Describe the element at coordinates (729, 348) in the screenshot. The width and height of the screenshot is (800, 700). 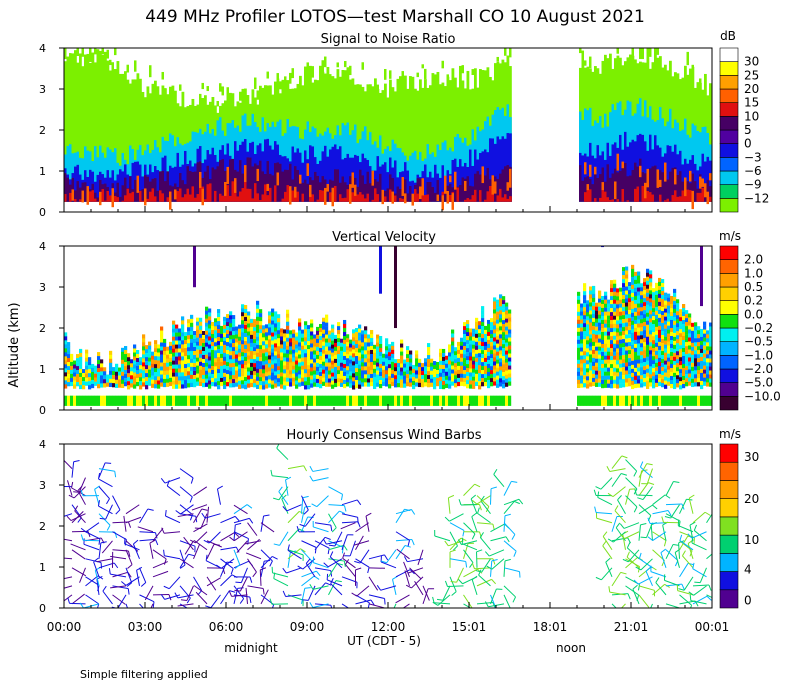
I see `colorbar-swatch` at that location.